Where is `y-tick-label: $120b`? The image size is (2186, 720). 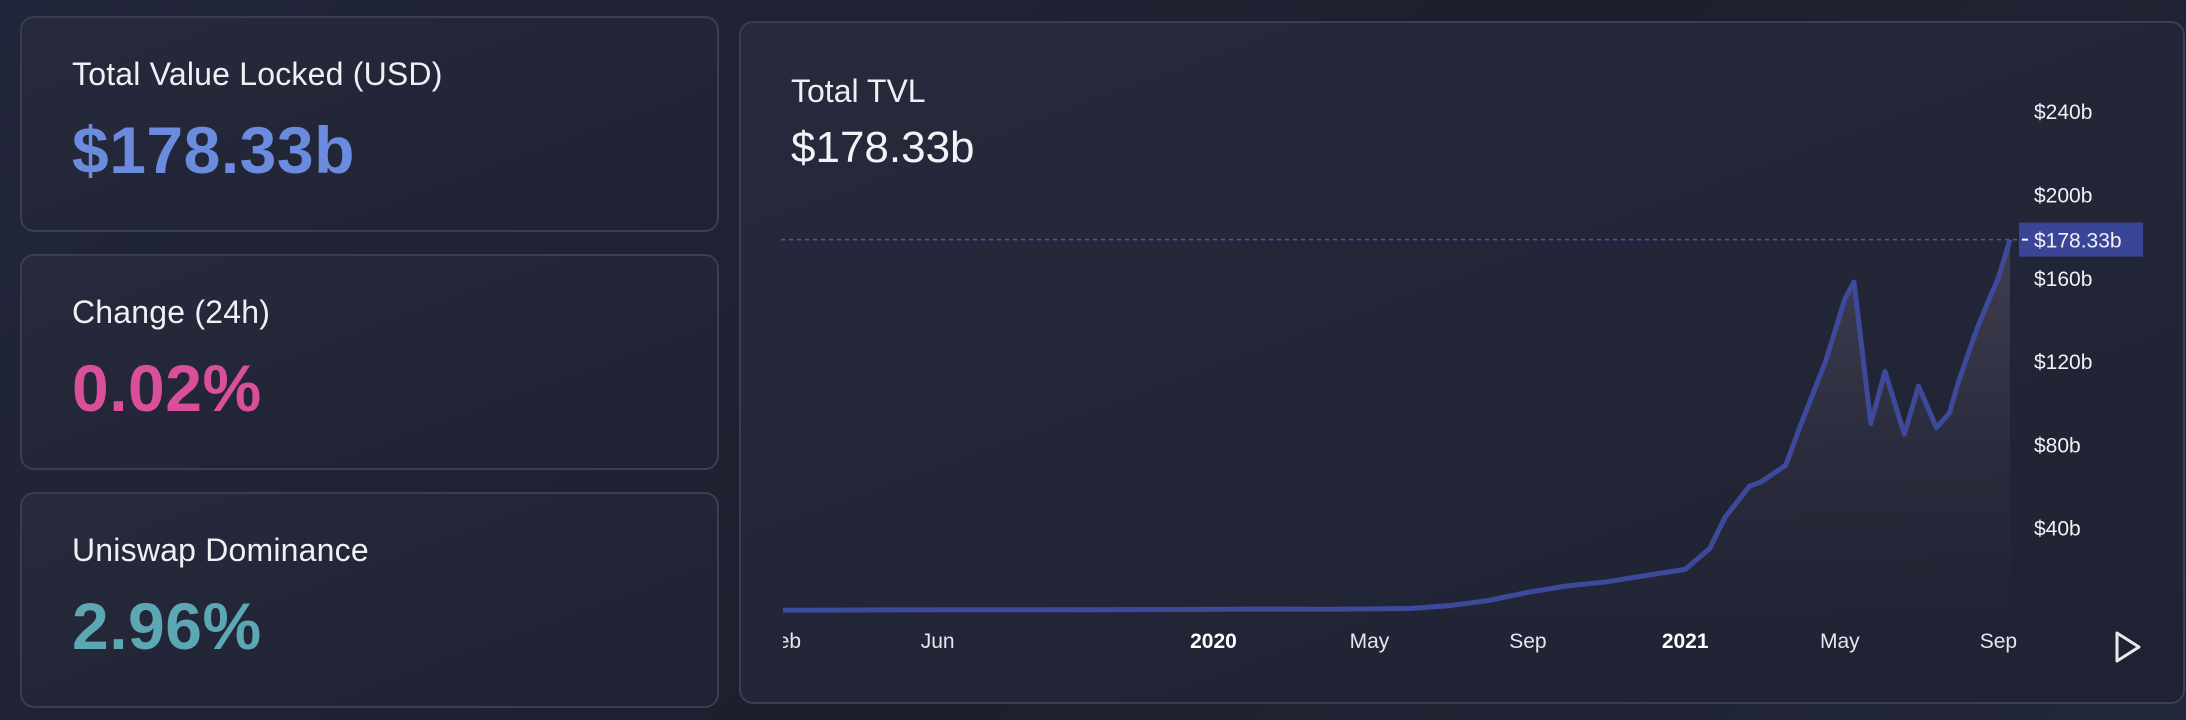 y-tick-label: $120b is located at coordinates (2063, 362).